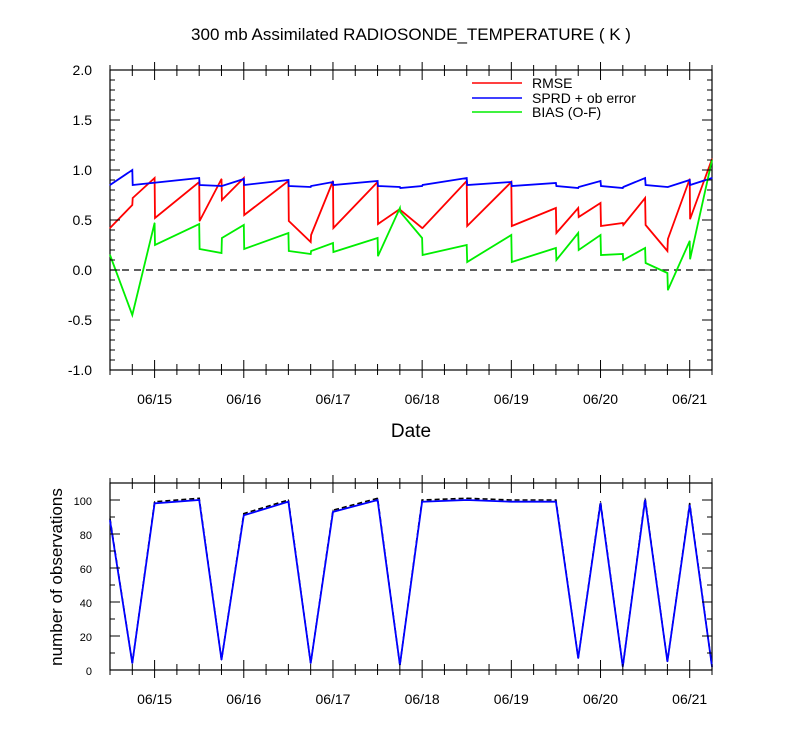  What do you see at coordinates (689, 699) in the screenshot?
I see `bottom-x-tick-label: 06/21` at bounding box center [689, 699].